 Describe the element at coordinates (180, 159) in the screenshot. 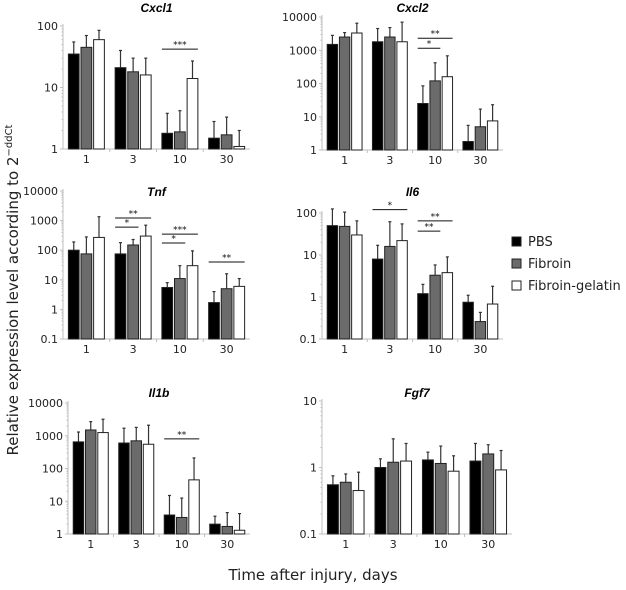

I see `x-tick-label: 10` at that location.